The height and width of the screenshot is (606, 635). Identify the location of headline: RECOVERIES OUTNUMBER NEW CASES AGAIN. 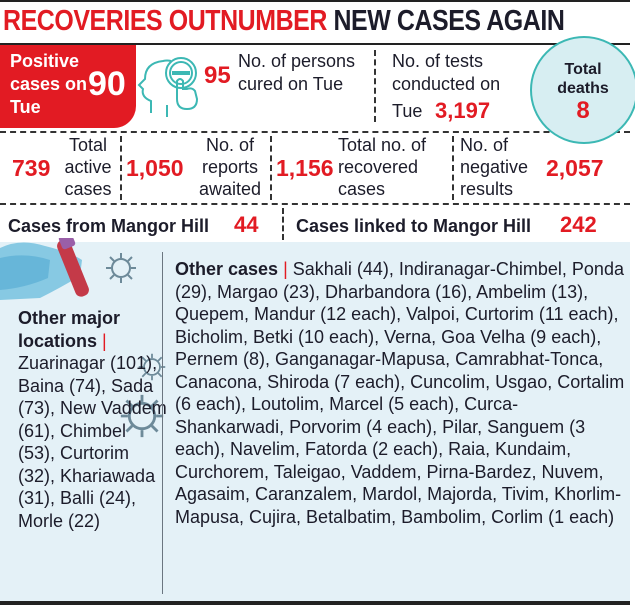
(284, 21).